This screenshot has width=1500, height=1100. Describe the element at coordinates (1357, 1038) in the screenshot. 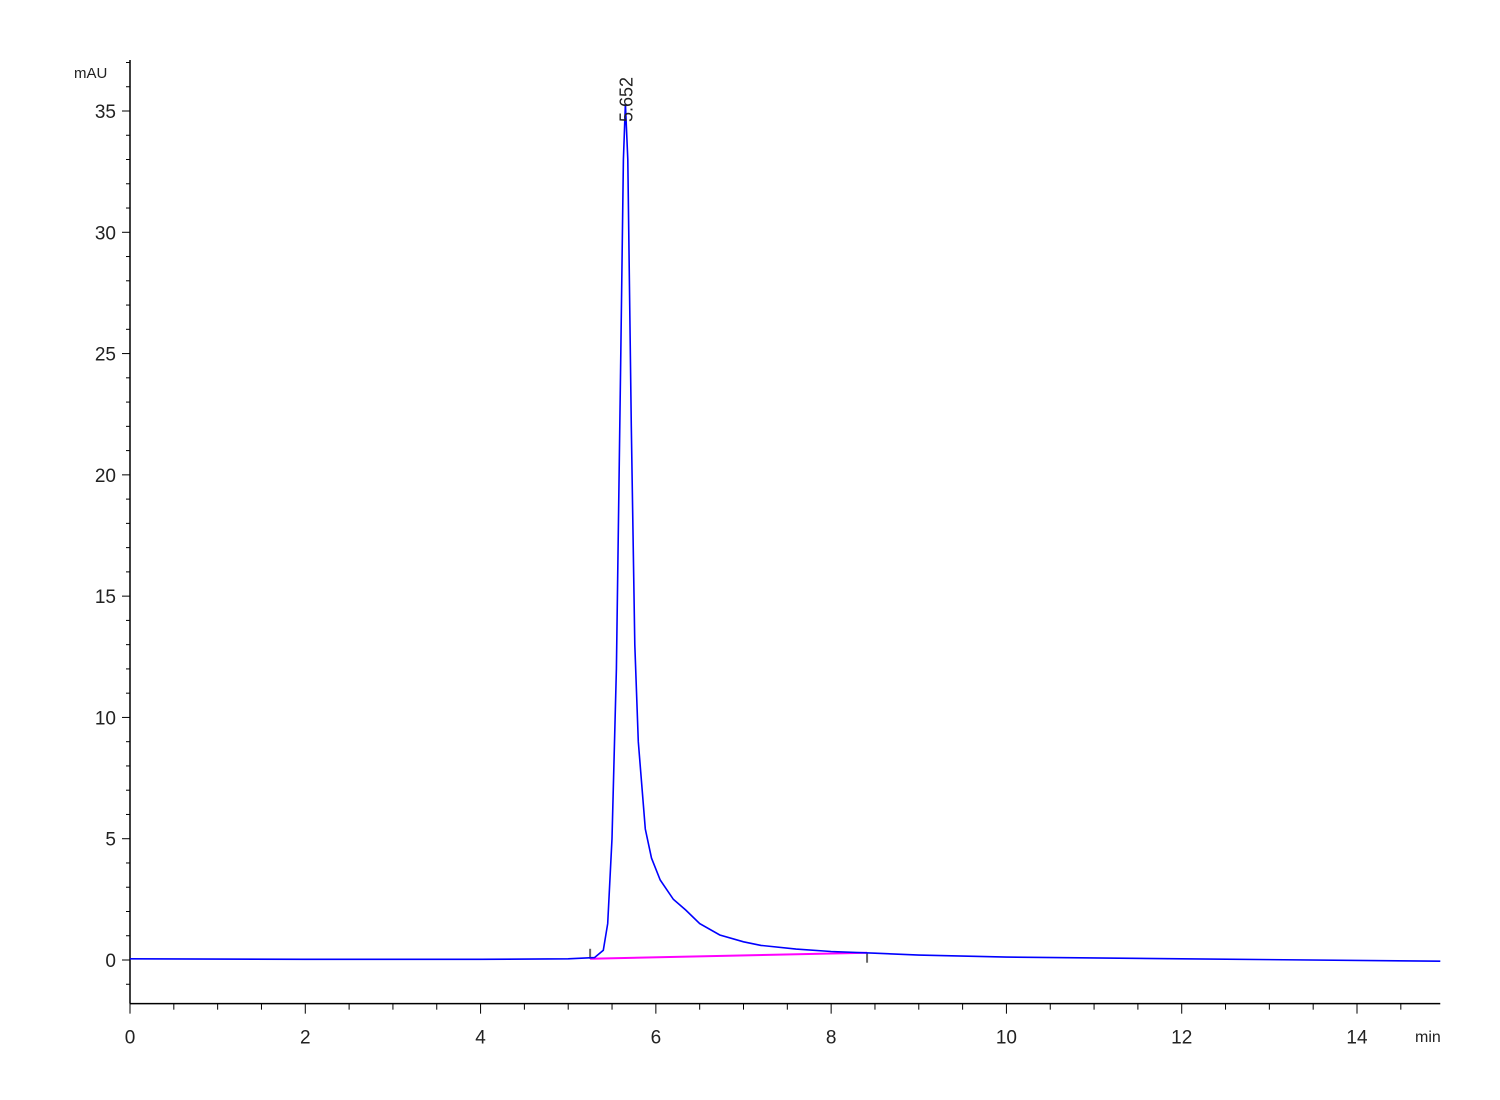

I see `x-tick-label: 14` at that location.